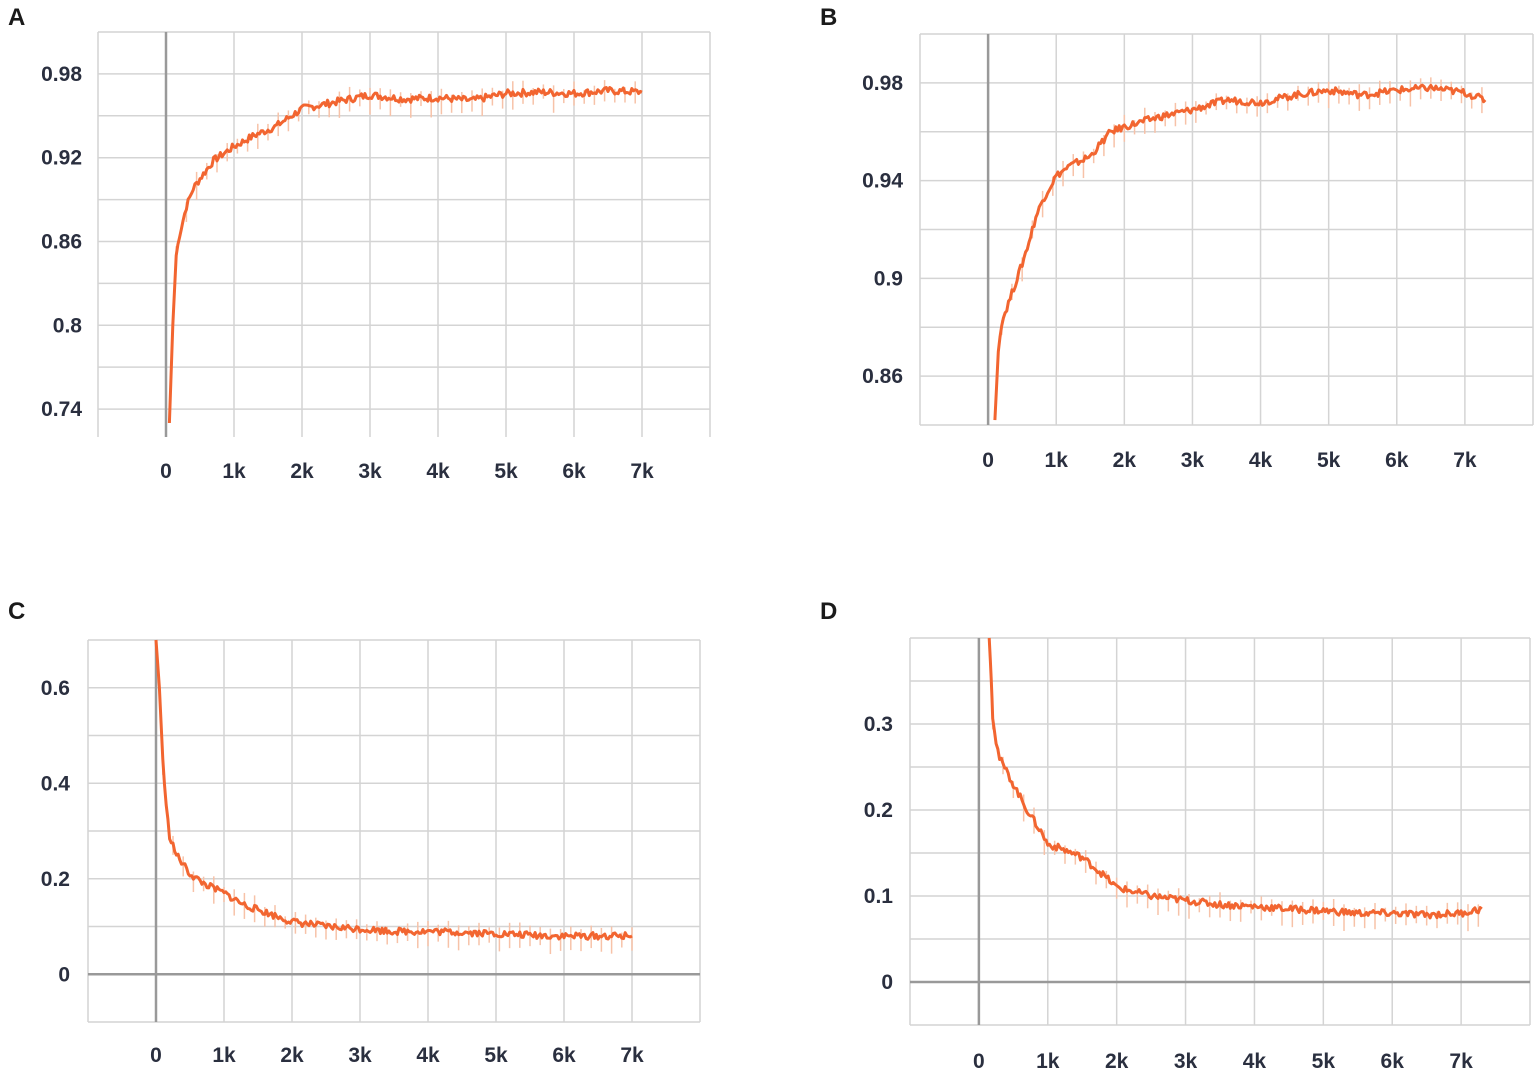 The height and width of the screenshot is (1070, 1535). I want to click on y-tick-label: 0.92, so click(61, 158).